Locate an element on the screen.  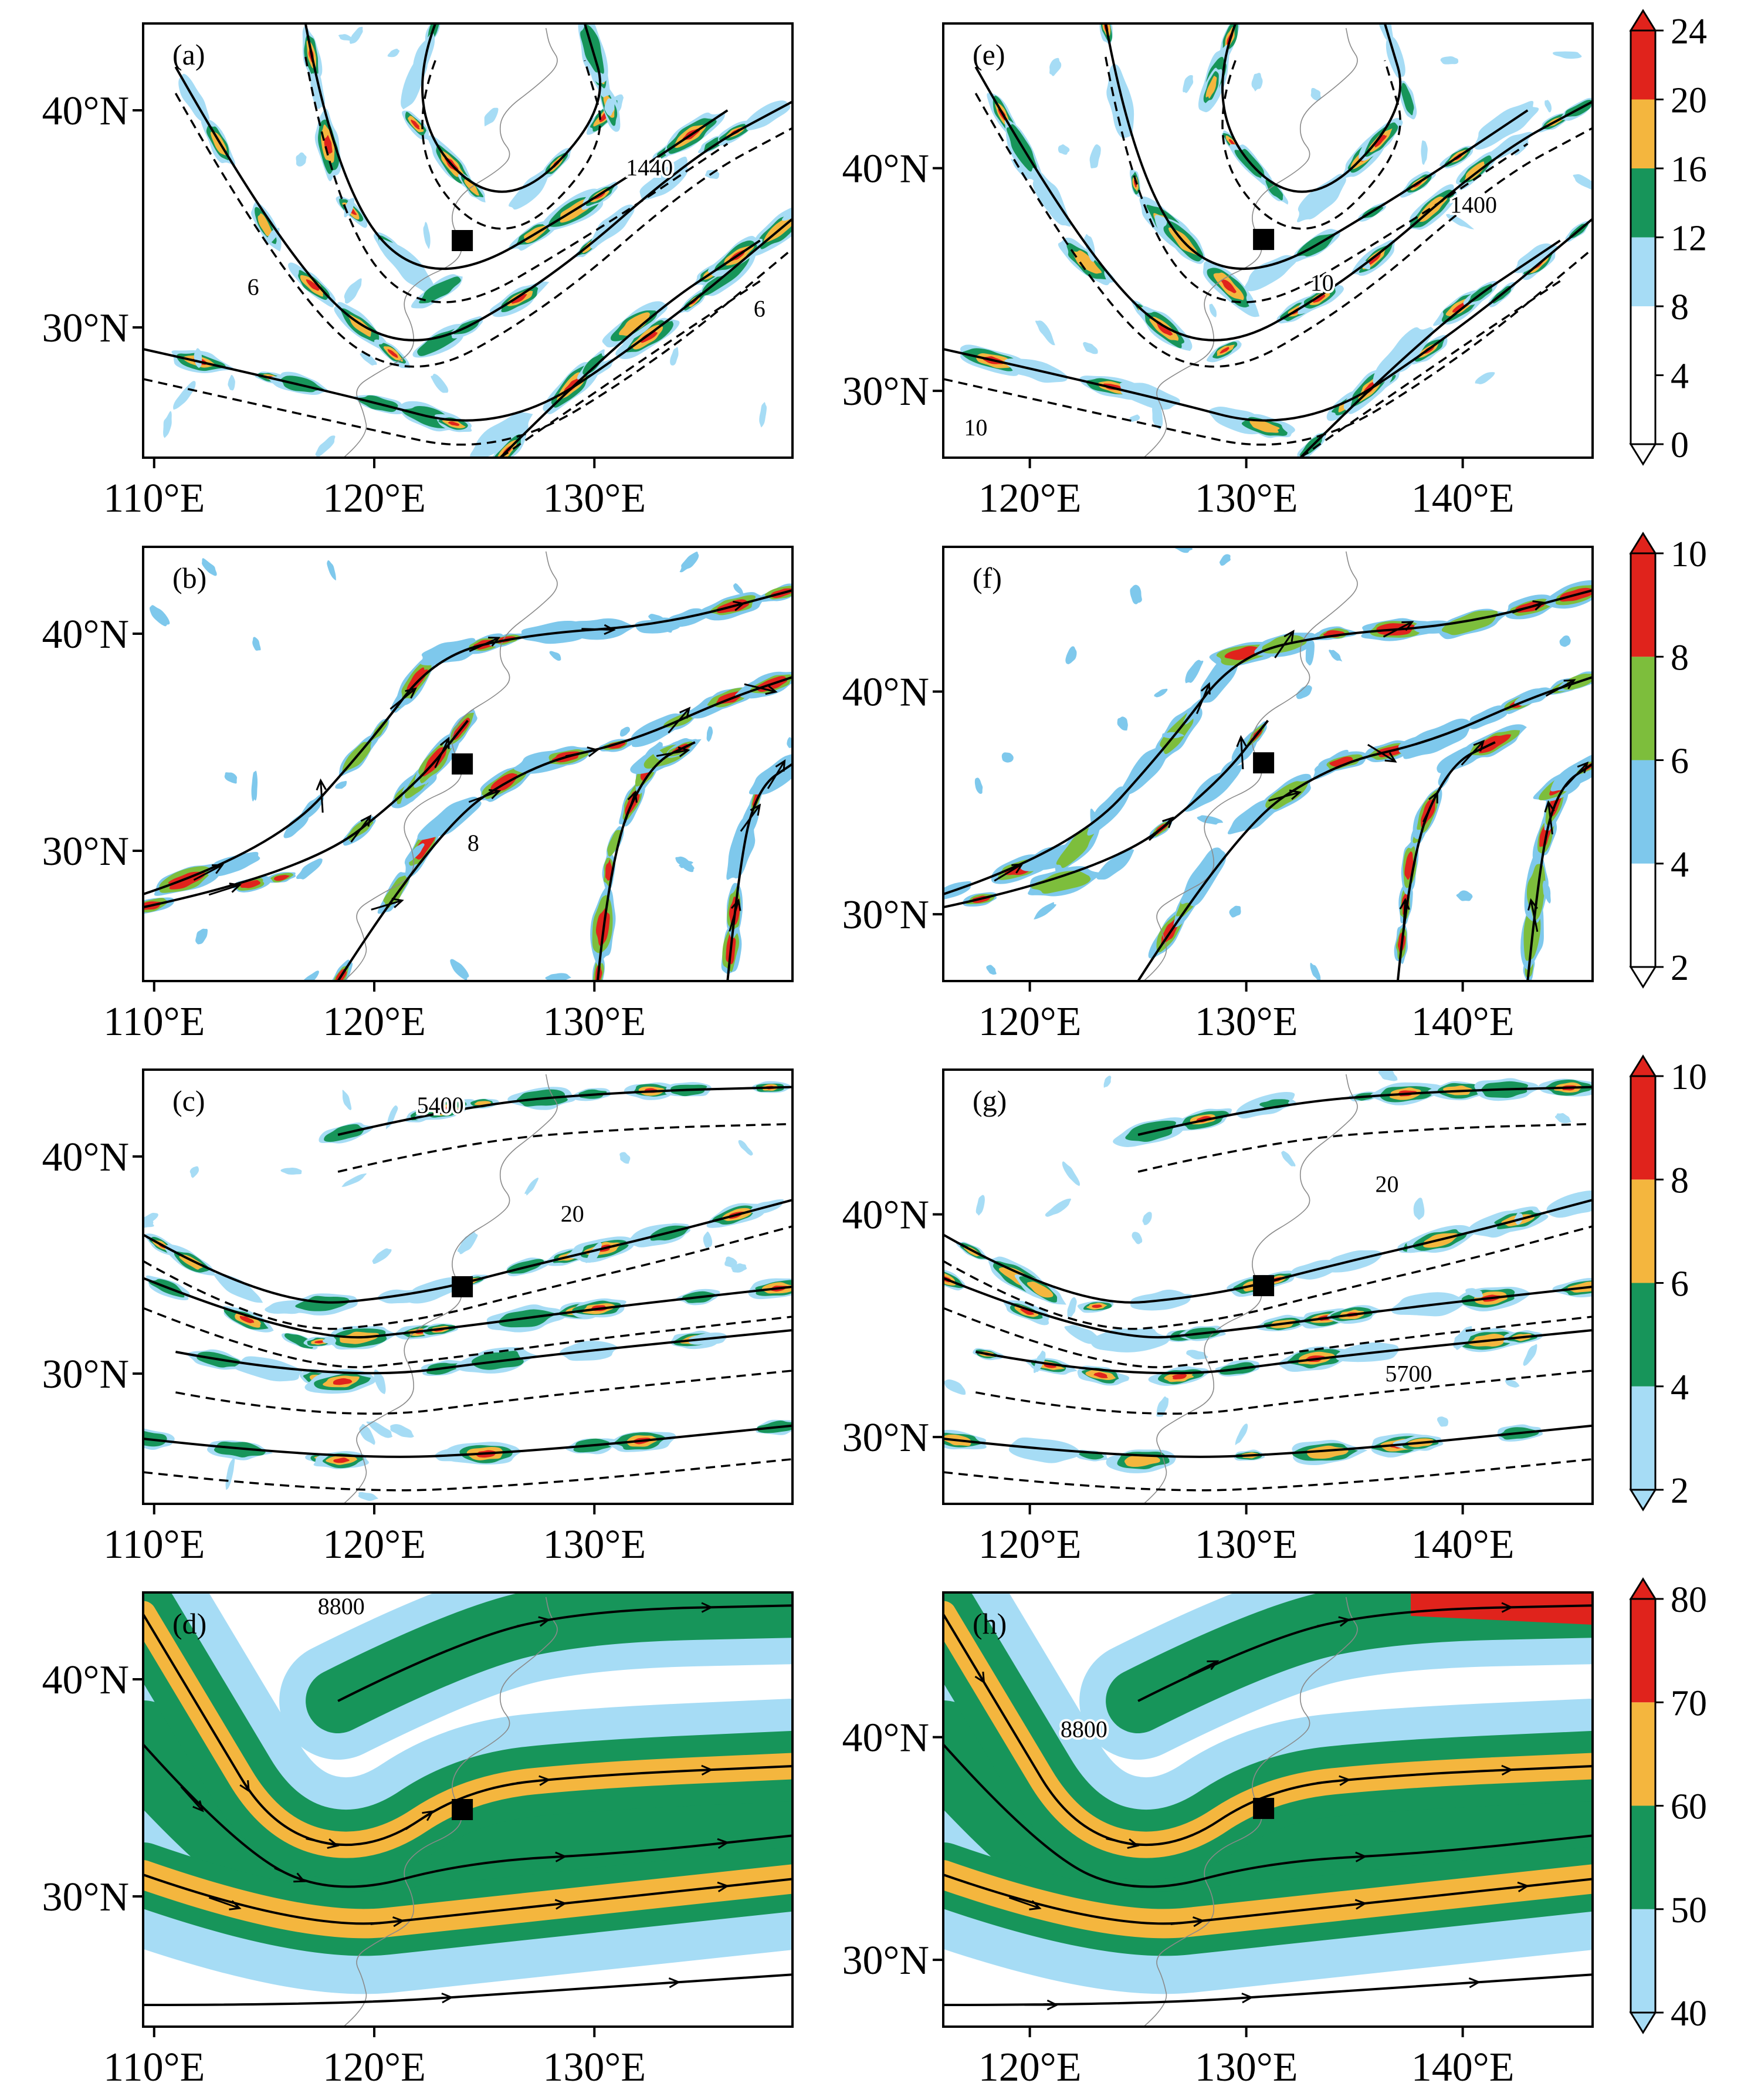
colorbar-tick-label: 4 is located at coordinates (1680, 1388).